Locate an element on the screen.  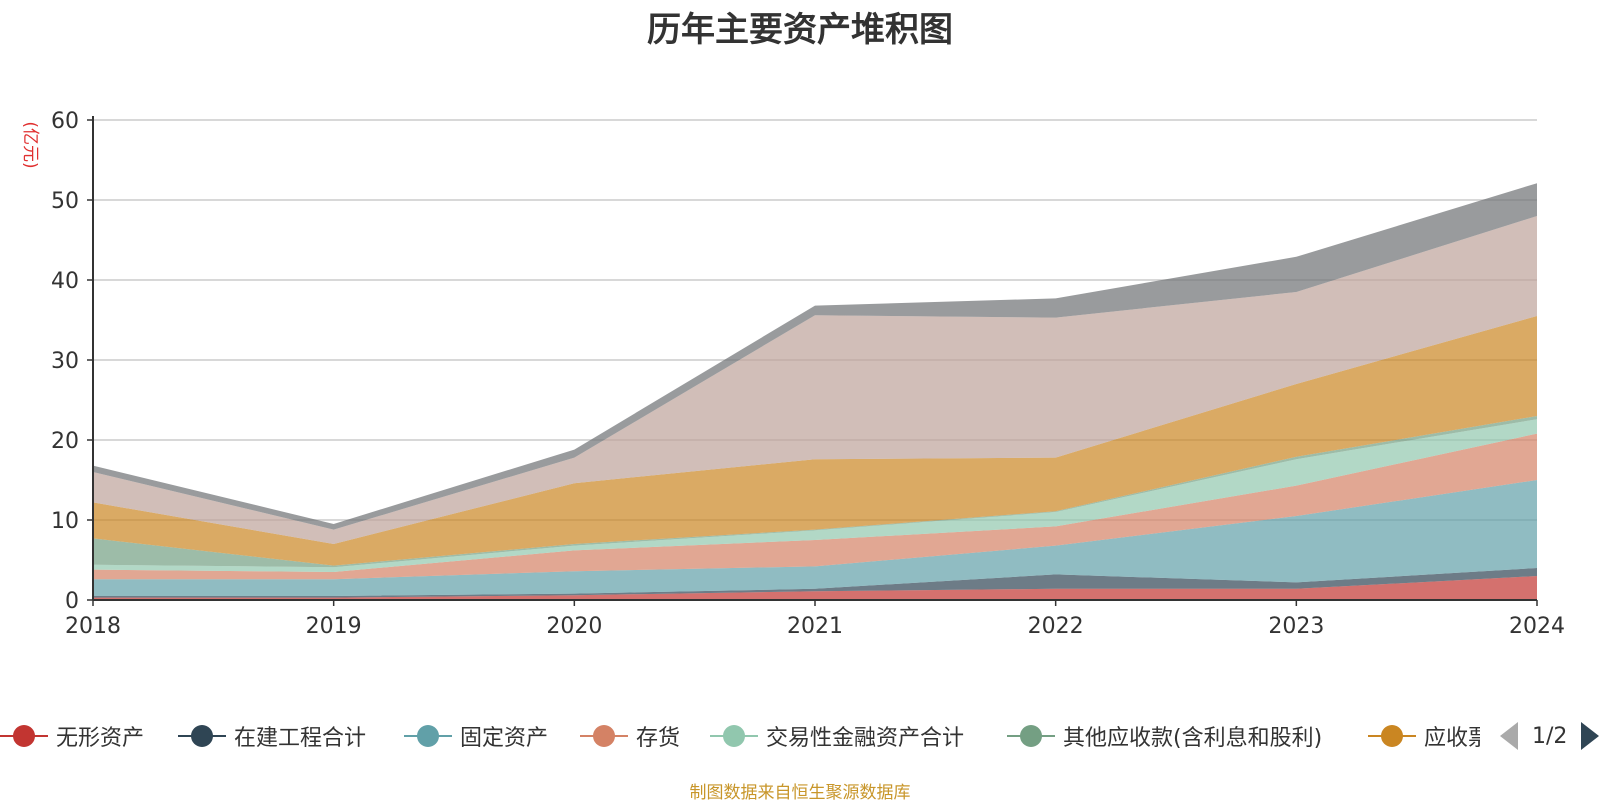
y-tick-label: 30 is located at coordinates (65, 361).